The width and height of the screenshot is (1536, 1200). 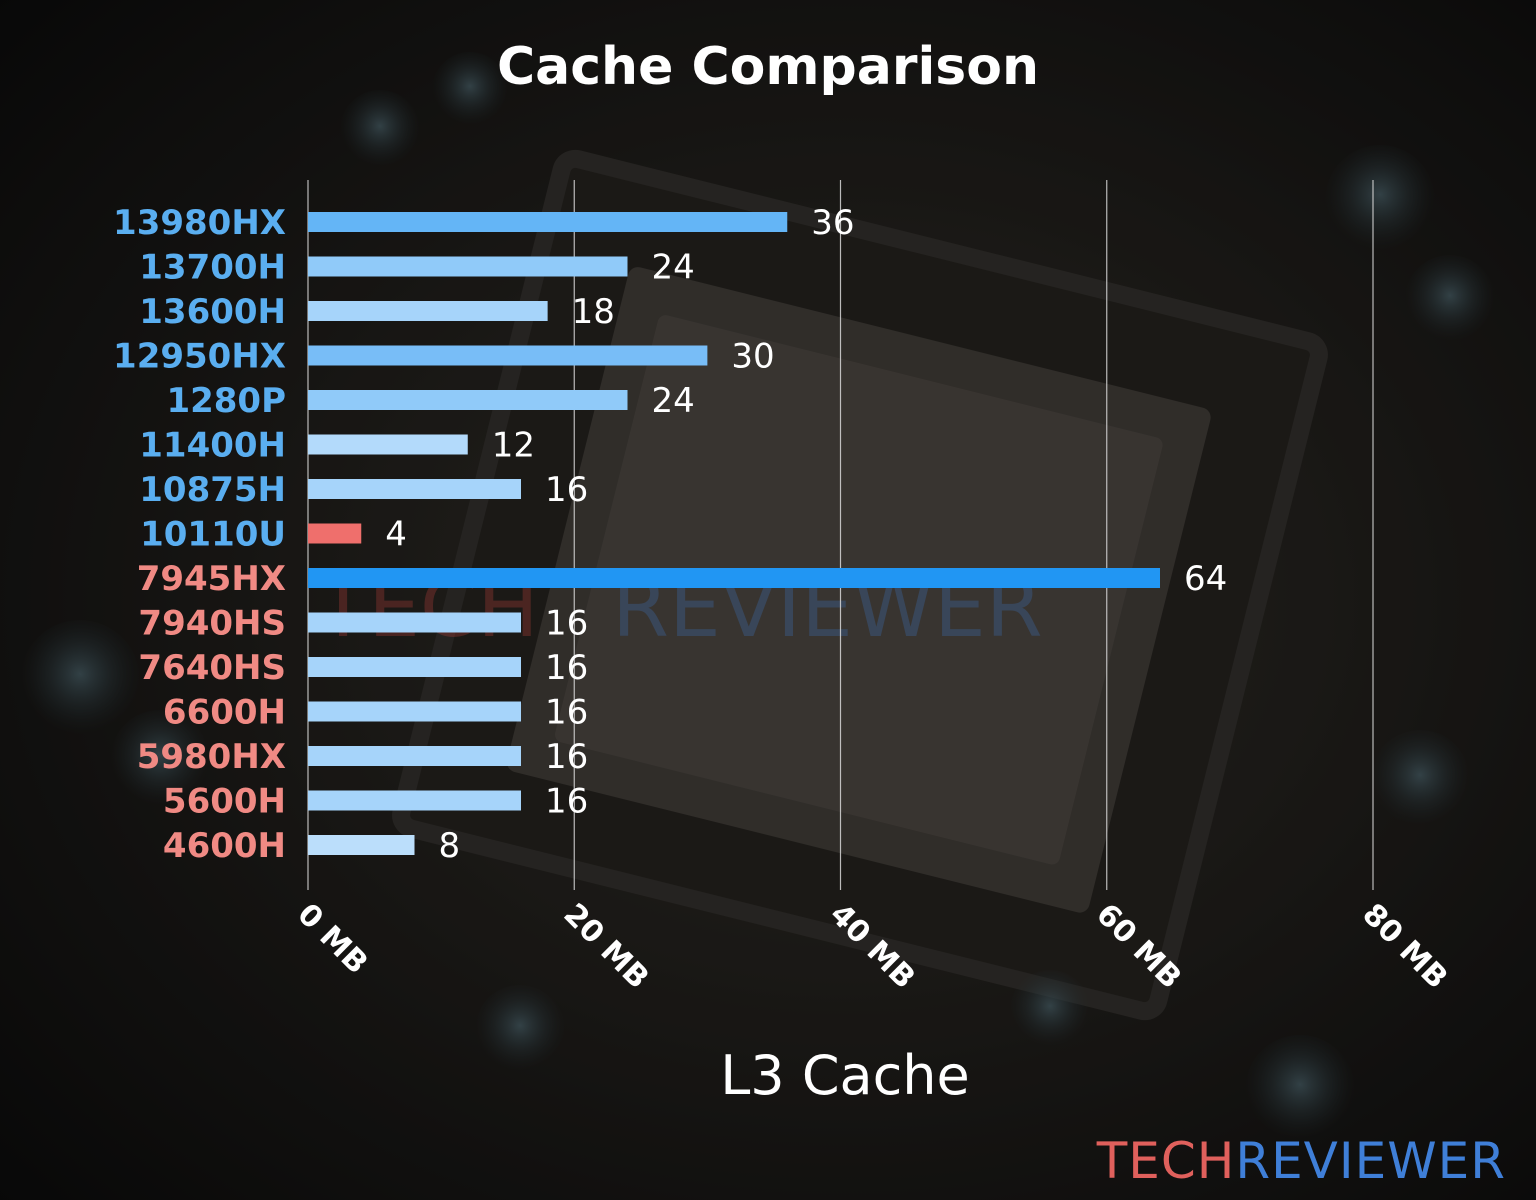 What do you see at coordinates (513, 446) in the screenshot?
I see `value-label: 12` at bounding box center [513, 446].